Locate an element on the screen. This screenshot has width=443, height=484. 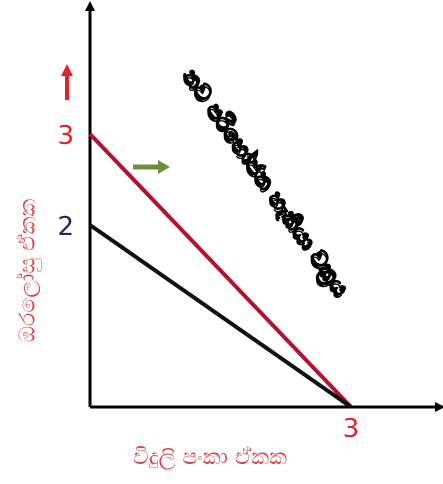
y-axis-label-wrap: ඔරලෝසු ඒකක is located at coordinates (28, 270).